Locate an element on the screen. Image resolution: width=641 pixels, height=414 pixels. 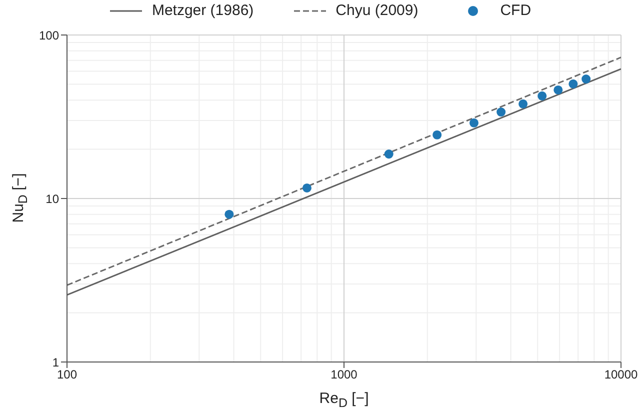
legend-label: Metzger (1986) is located at coordinates (203, 10).